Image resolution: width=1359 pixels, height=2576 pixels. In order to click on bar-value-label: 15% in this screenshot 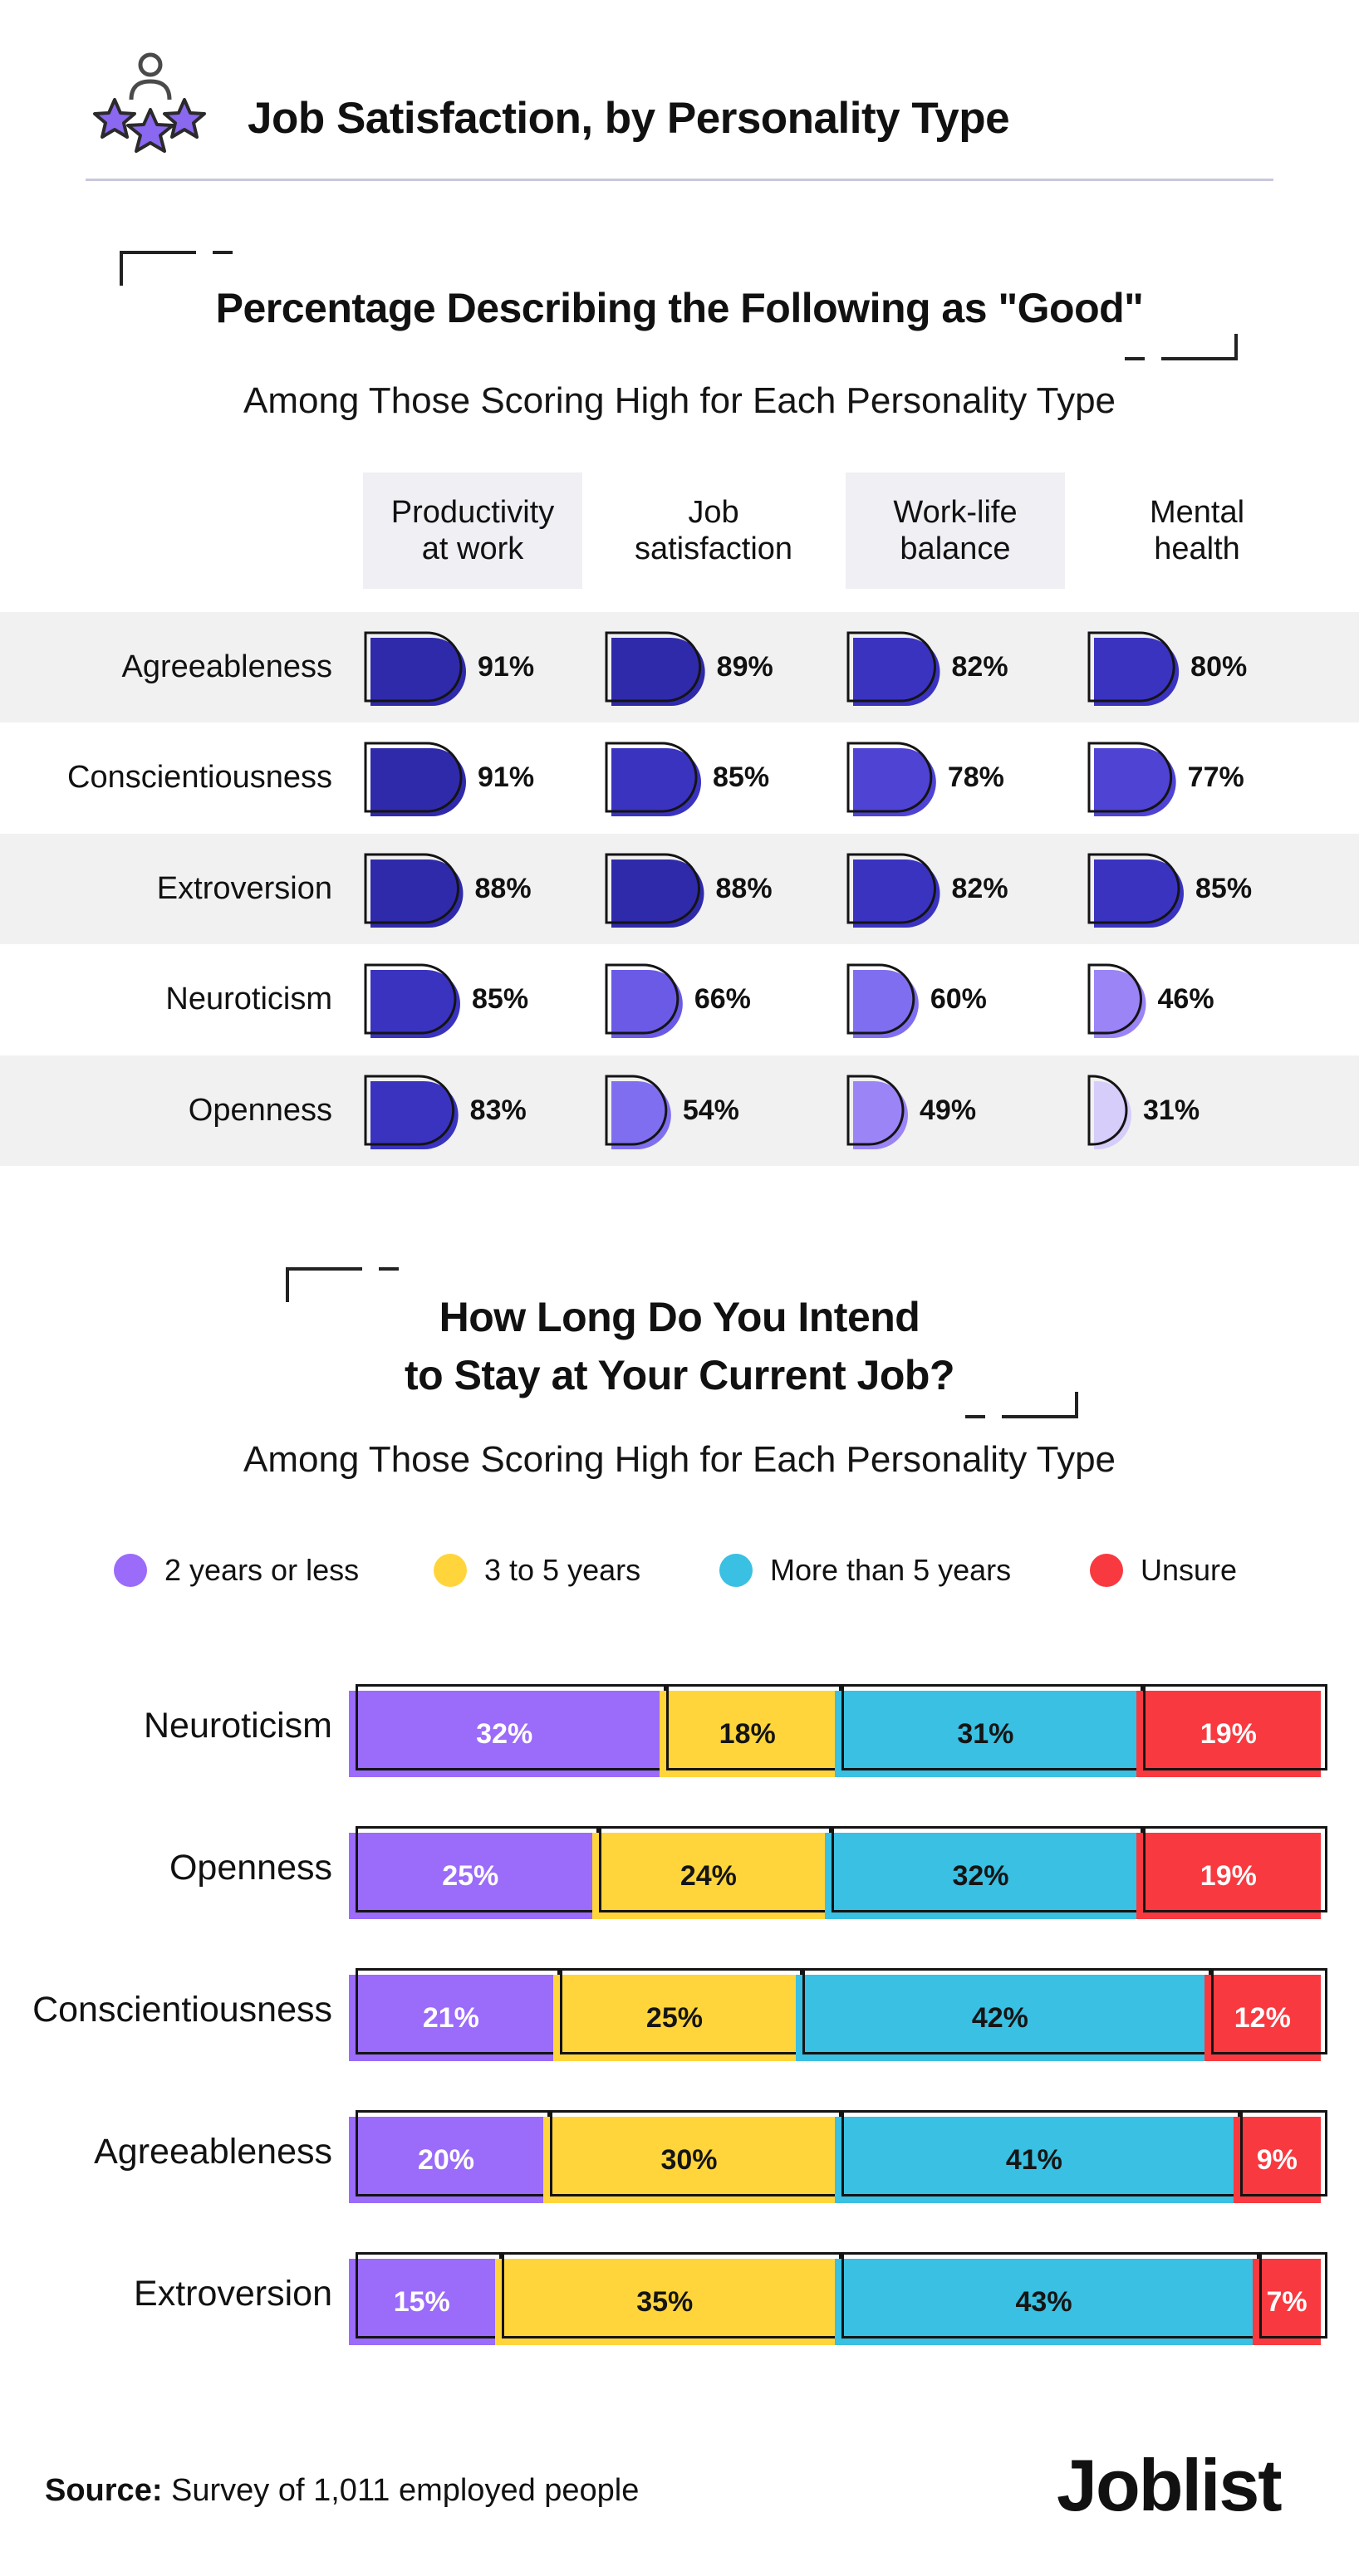, I will do `click(421, 2301)`.